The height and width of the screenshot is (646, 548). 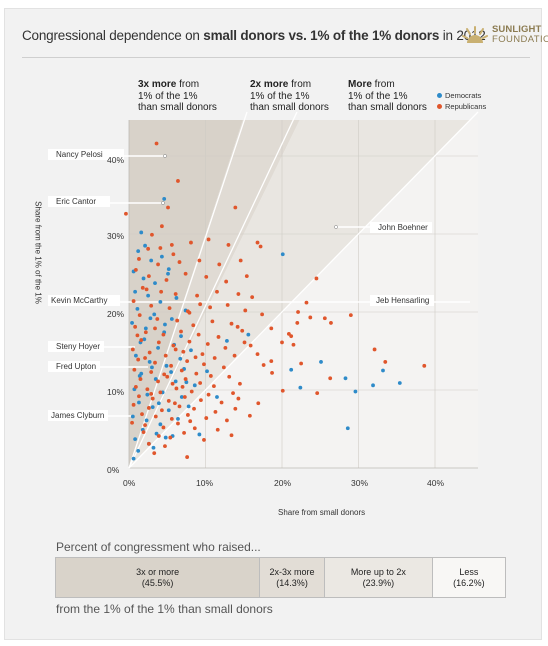 I want to click on segment-less-pct: (16.2%), so click(x=469, y=582).